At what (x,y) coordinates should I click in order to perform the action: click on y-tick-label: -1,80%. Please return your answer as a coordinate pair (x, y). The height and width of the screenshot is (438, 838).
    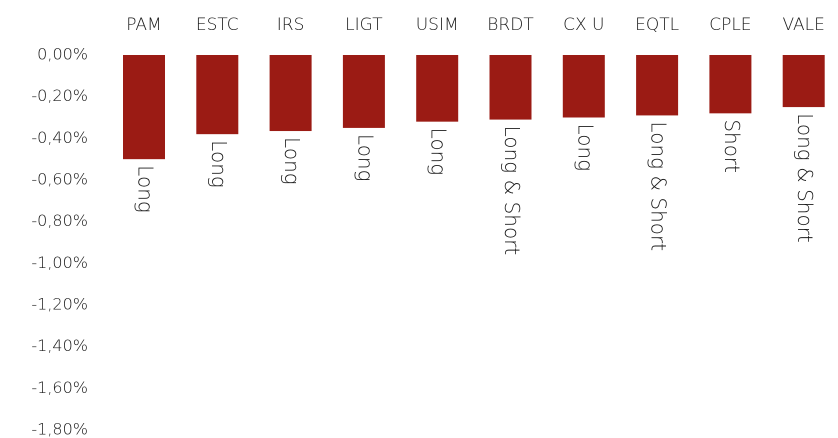
    Looking at the image, I should click on (59, 429).